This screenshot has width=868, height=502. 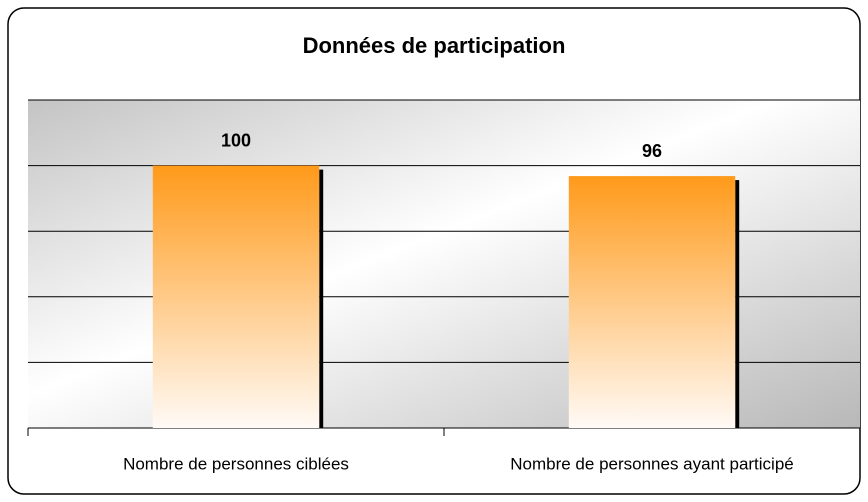 What do you see at coordinates (652, 463) in the screenshot?
I see `x-tick-label: Nombre de personnes ayant participé` at bounding box center [652, 463].